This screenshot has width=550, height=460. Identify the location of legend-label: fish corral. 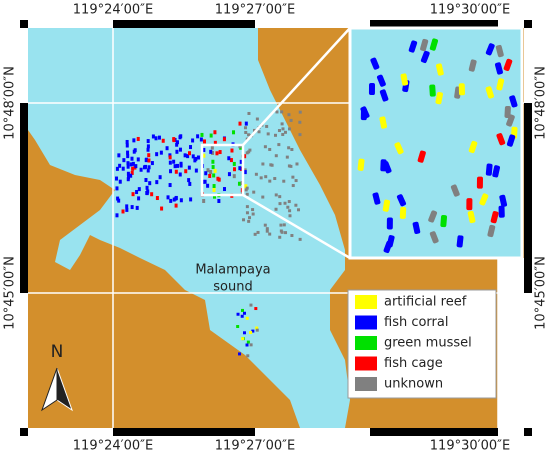
(416, 322).